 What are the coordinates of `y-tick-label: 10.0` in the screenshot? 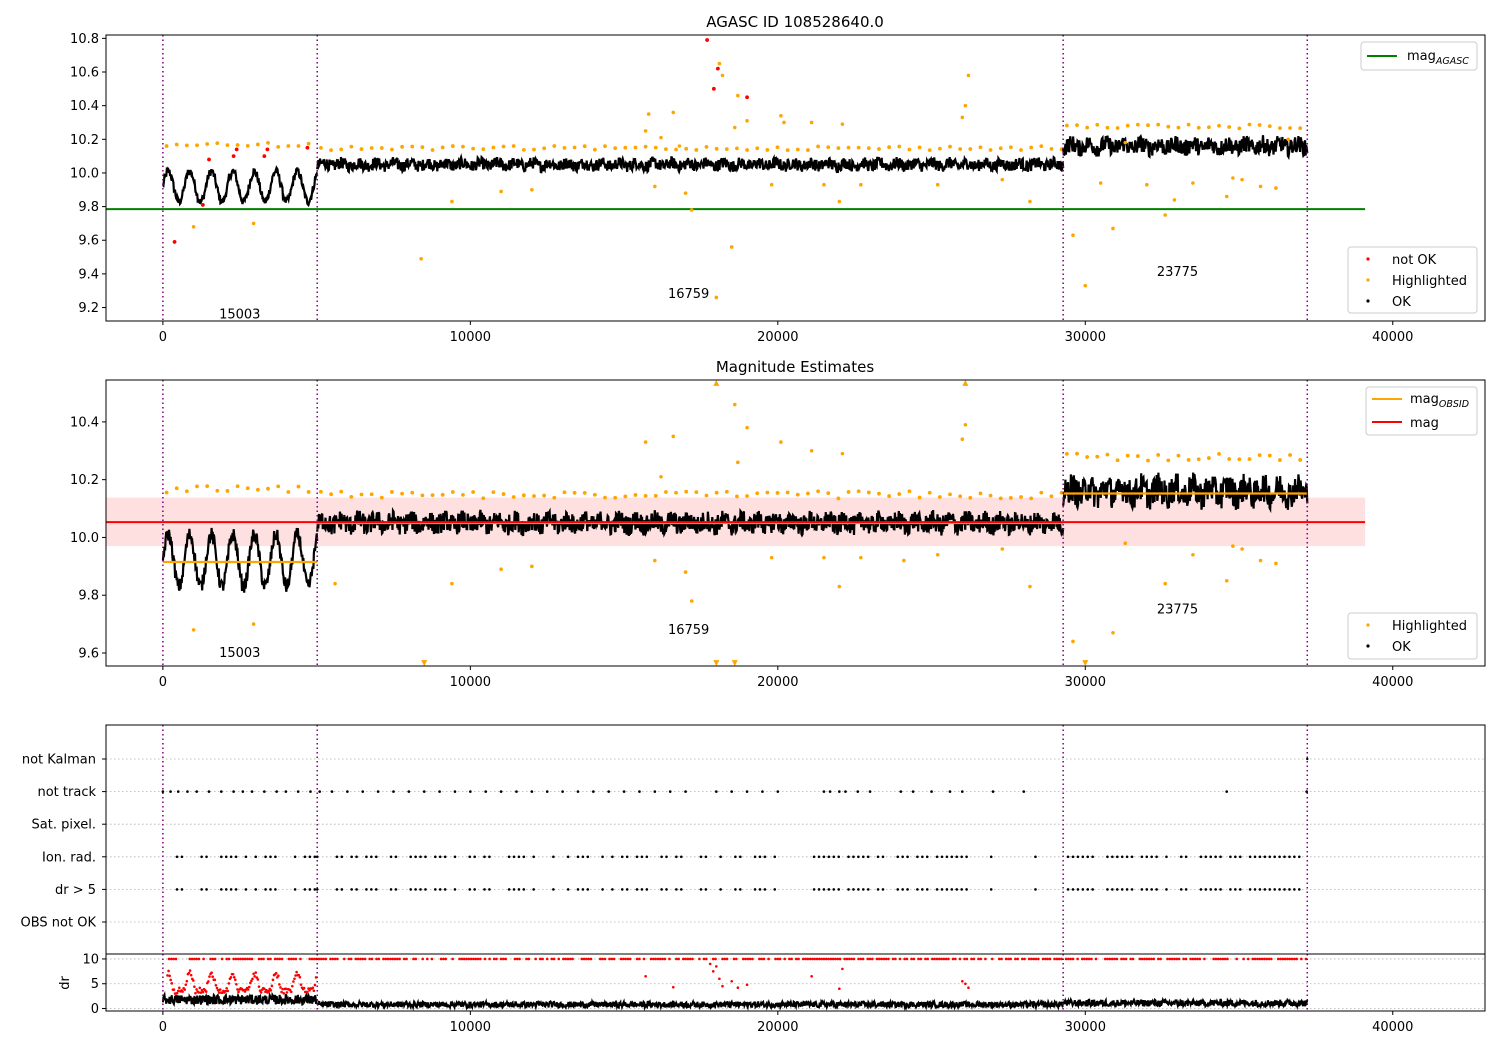 It's located at (84, 173).